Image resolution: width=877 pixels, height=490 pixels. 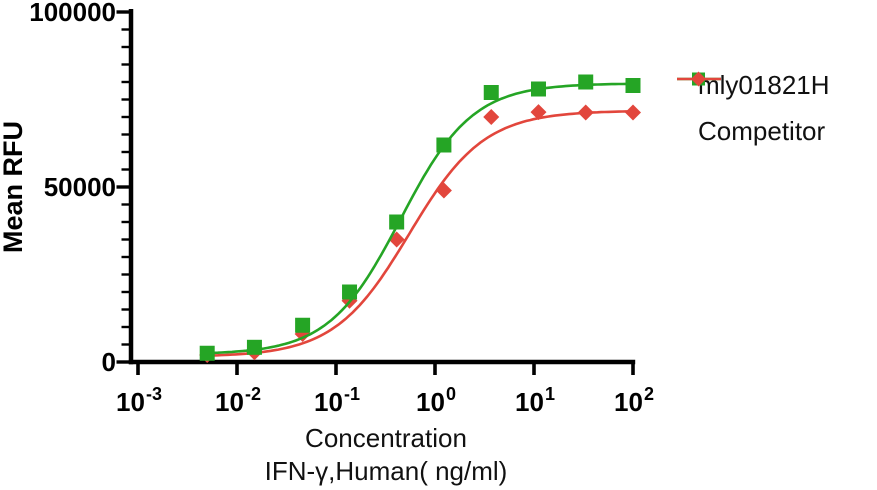 What do you see at coordinates (80, 187) in the screenshot?
I see `y-tick-label-50000: 50000` at bounding box center [80, 187].